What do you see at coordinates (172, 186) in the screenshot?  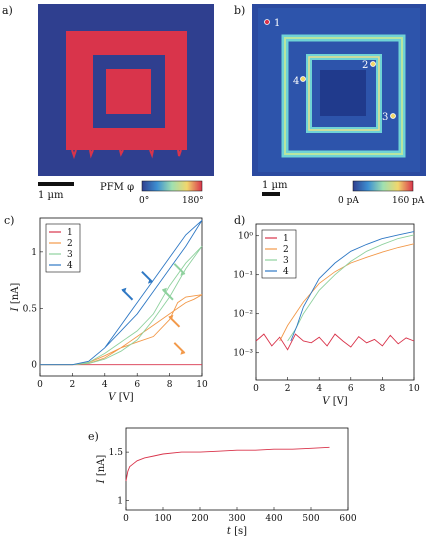 I see `colorbar-a` at bounding box center [172, 186].